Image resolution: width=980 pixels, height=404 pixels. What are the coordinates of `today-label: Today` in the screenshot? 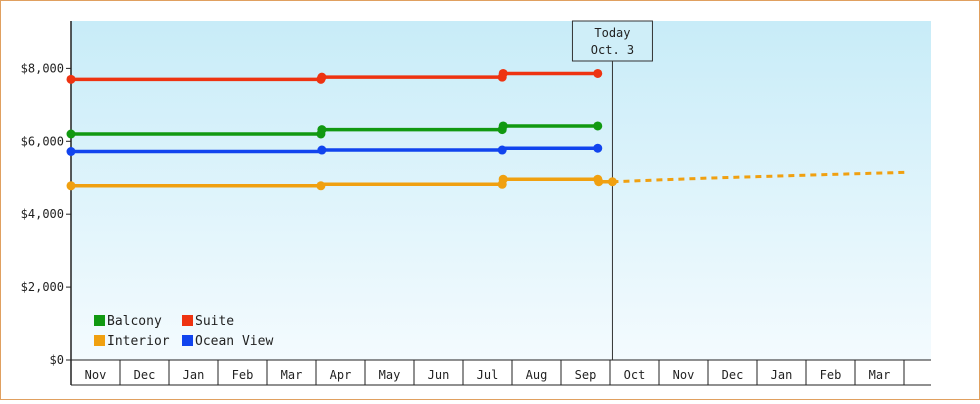 It's located at (612, 33).